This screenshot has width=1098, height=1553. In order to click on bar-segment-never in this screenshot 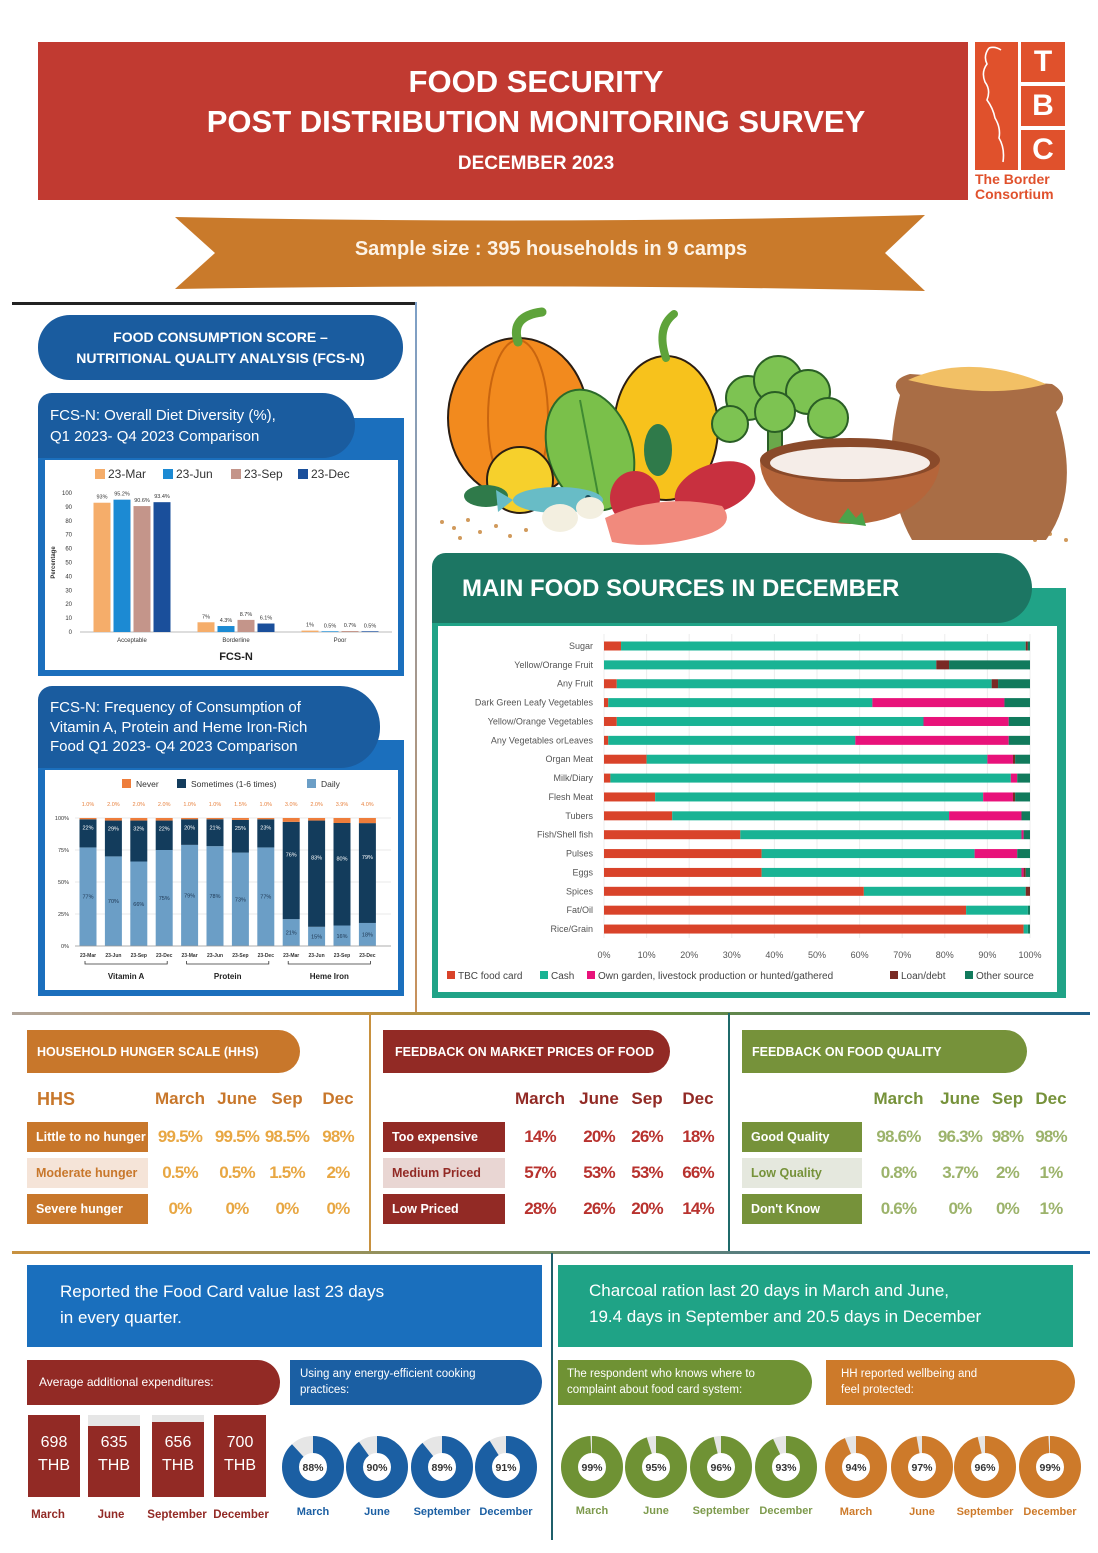, I will do `click(317, 819)`.